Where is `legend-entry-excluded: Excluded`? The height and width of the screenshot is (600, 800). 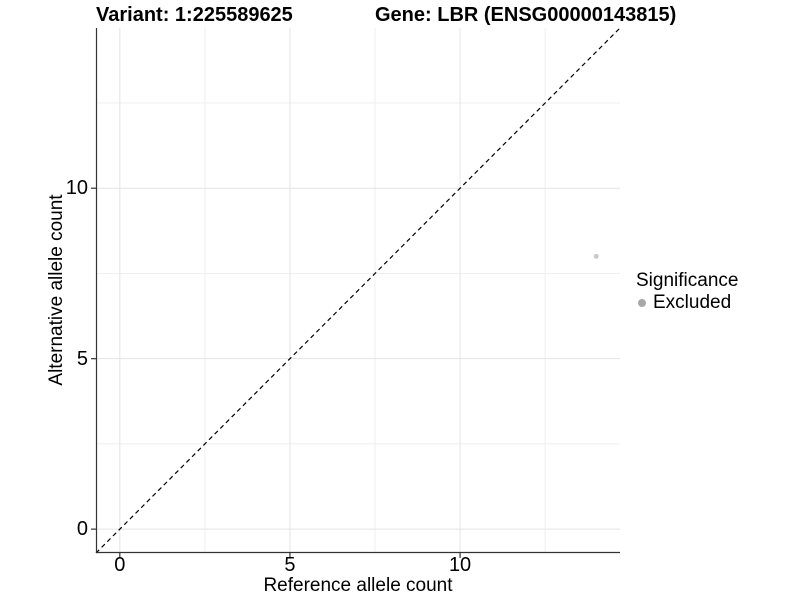 legend-entry-excluded: Excluded is located at coordinates (687, 303).